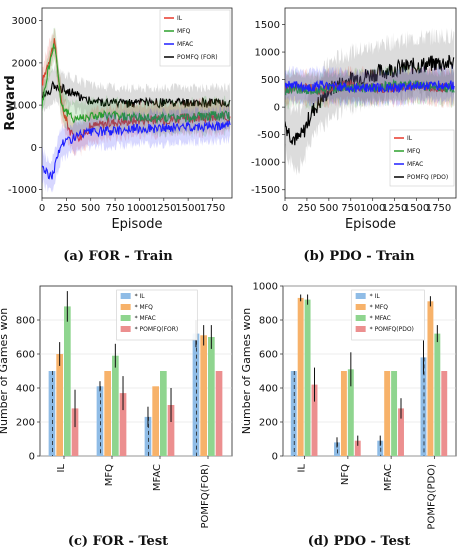 This screenshot has width=474, height=552. What do you see at coordinates (10, 102) in the screenshot?
I see `y-axis-label: Reward` at bounding box center [10, 102].